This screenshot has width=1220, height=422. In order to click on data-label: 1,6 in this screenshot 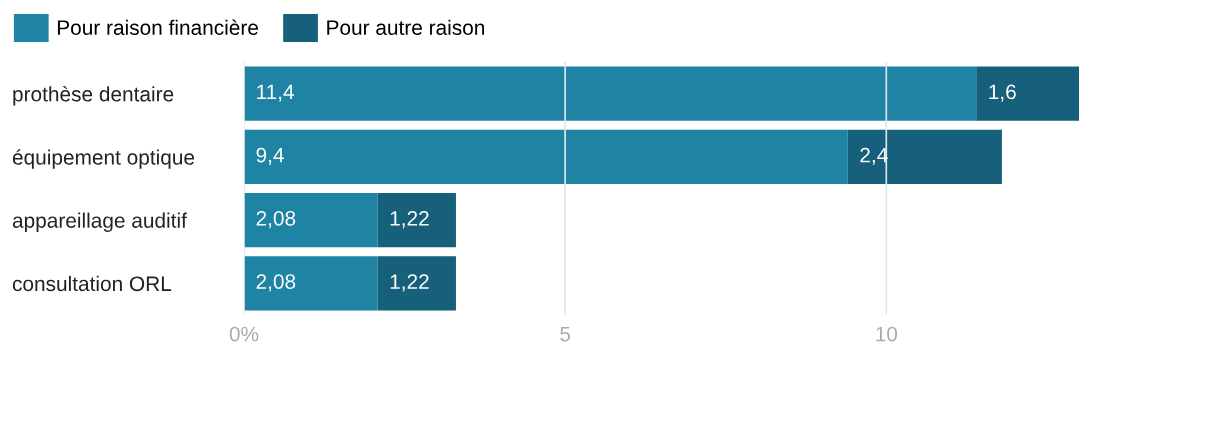, I will do `click(1002, 93)`.